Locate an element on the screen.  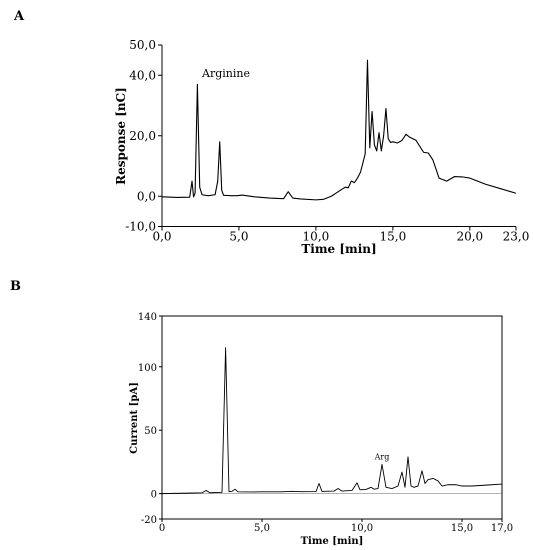
chart-b-x-ticks: 0 5,0 10,0 15,0 17,0 is located at coordinates (336, 526).